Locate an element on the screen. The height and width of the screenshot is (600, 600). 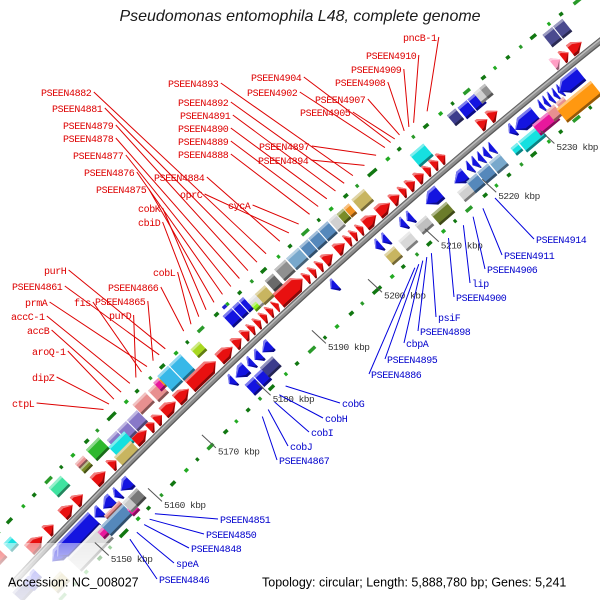
svg-text: PSEEN4866 is located at coordinates (133, 289).